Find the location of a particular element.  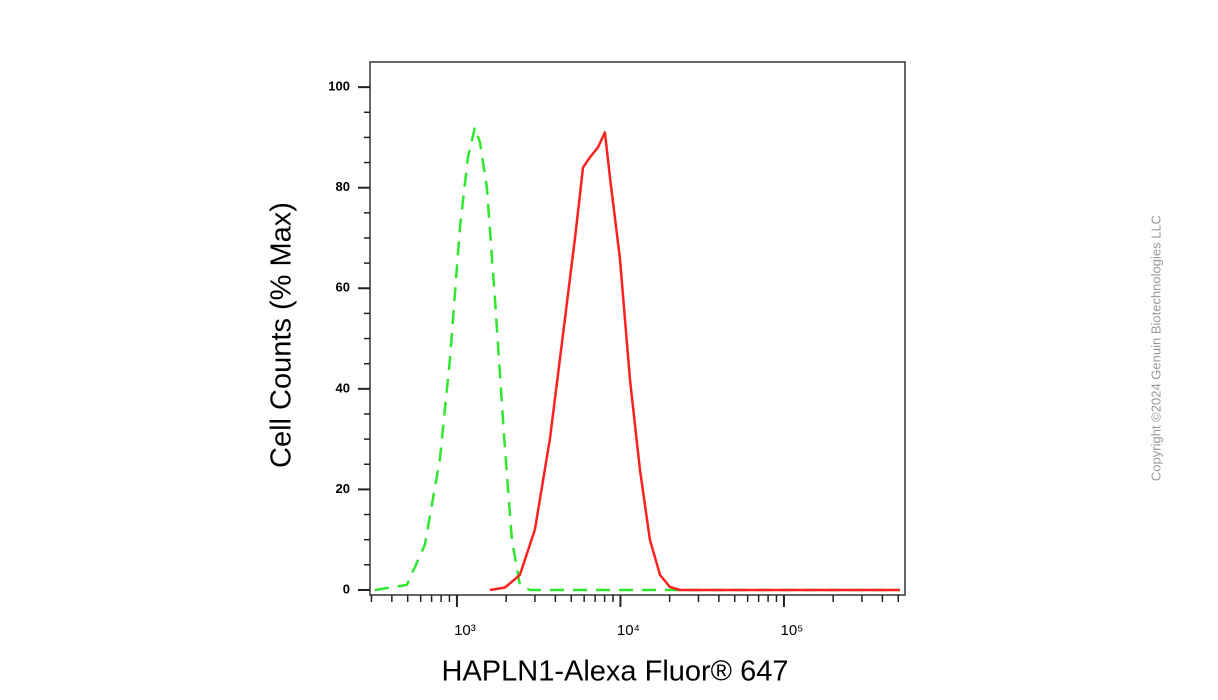

x-axis-label: HAPLN1-Alexa Fluor® 647 is located at coordinates (615, 672).